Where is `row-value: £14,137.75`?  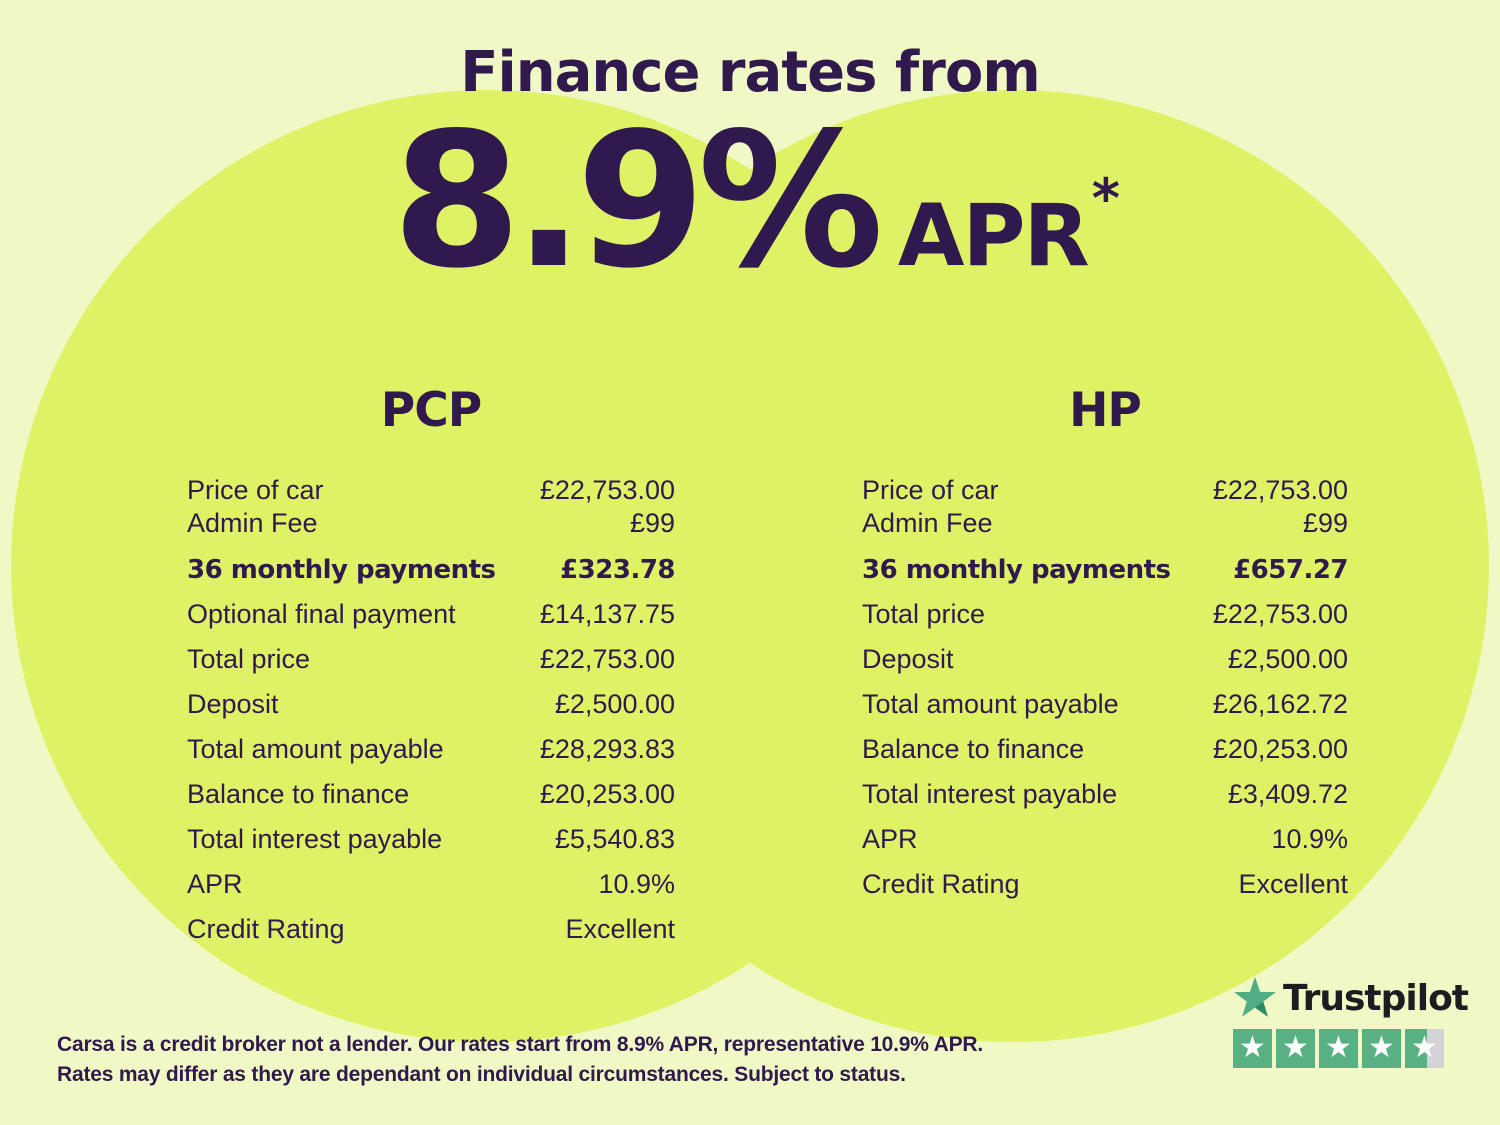
row-value: £14,137.75 is located at coordinates (607, 614).